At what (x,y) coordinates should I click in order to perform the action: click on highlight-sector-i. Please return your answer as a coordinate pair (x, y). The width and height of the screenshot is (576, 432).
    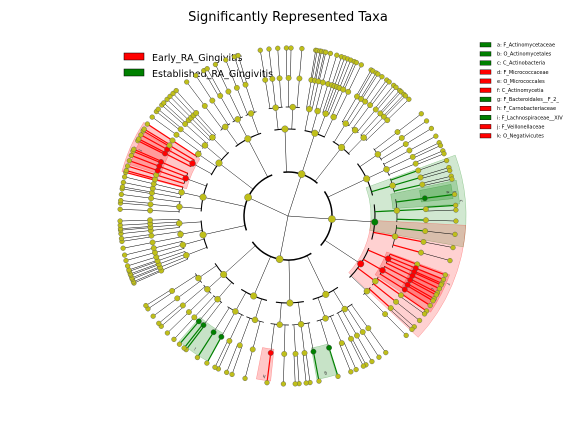
    Looking at the image, I should click on (201, 339).